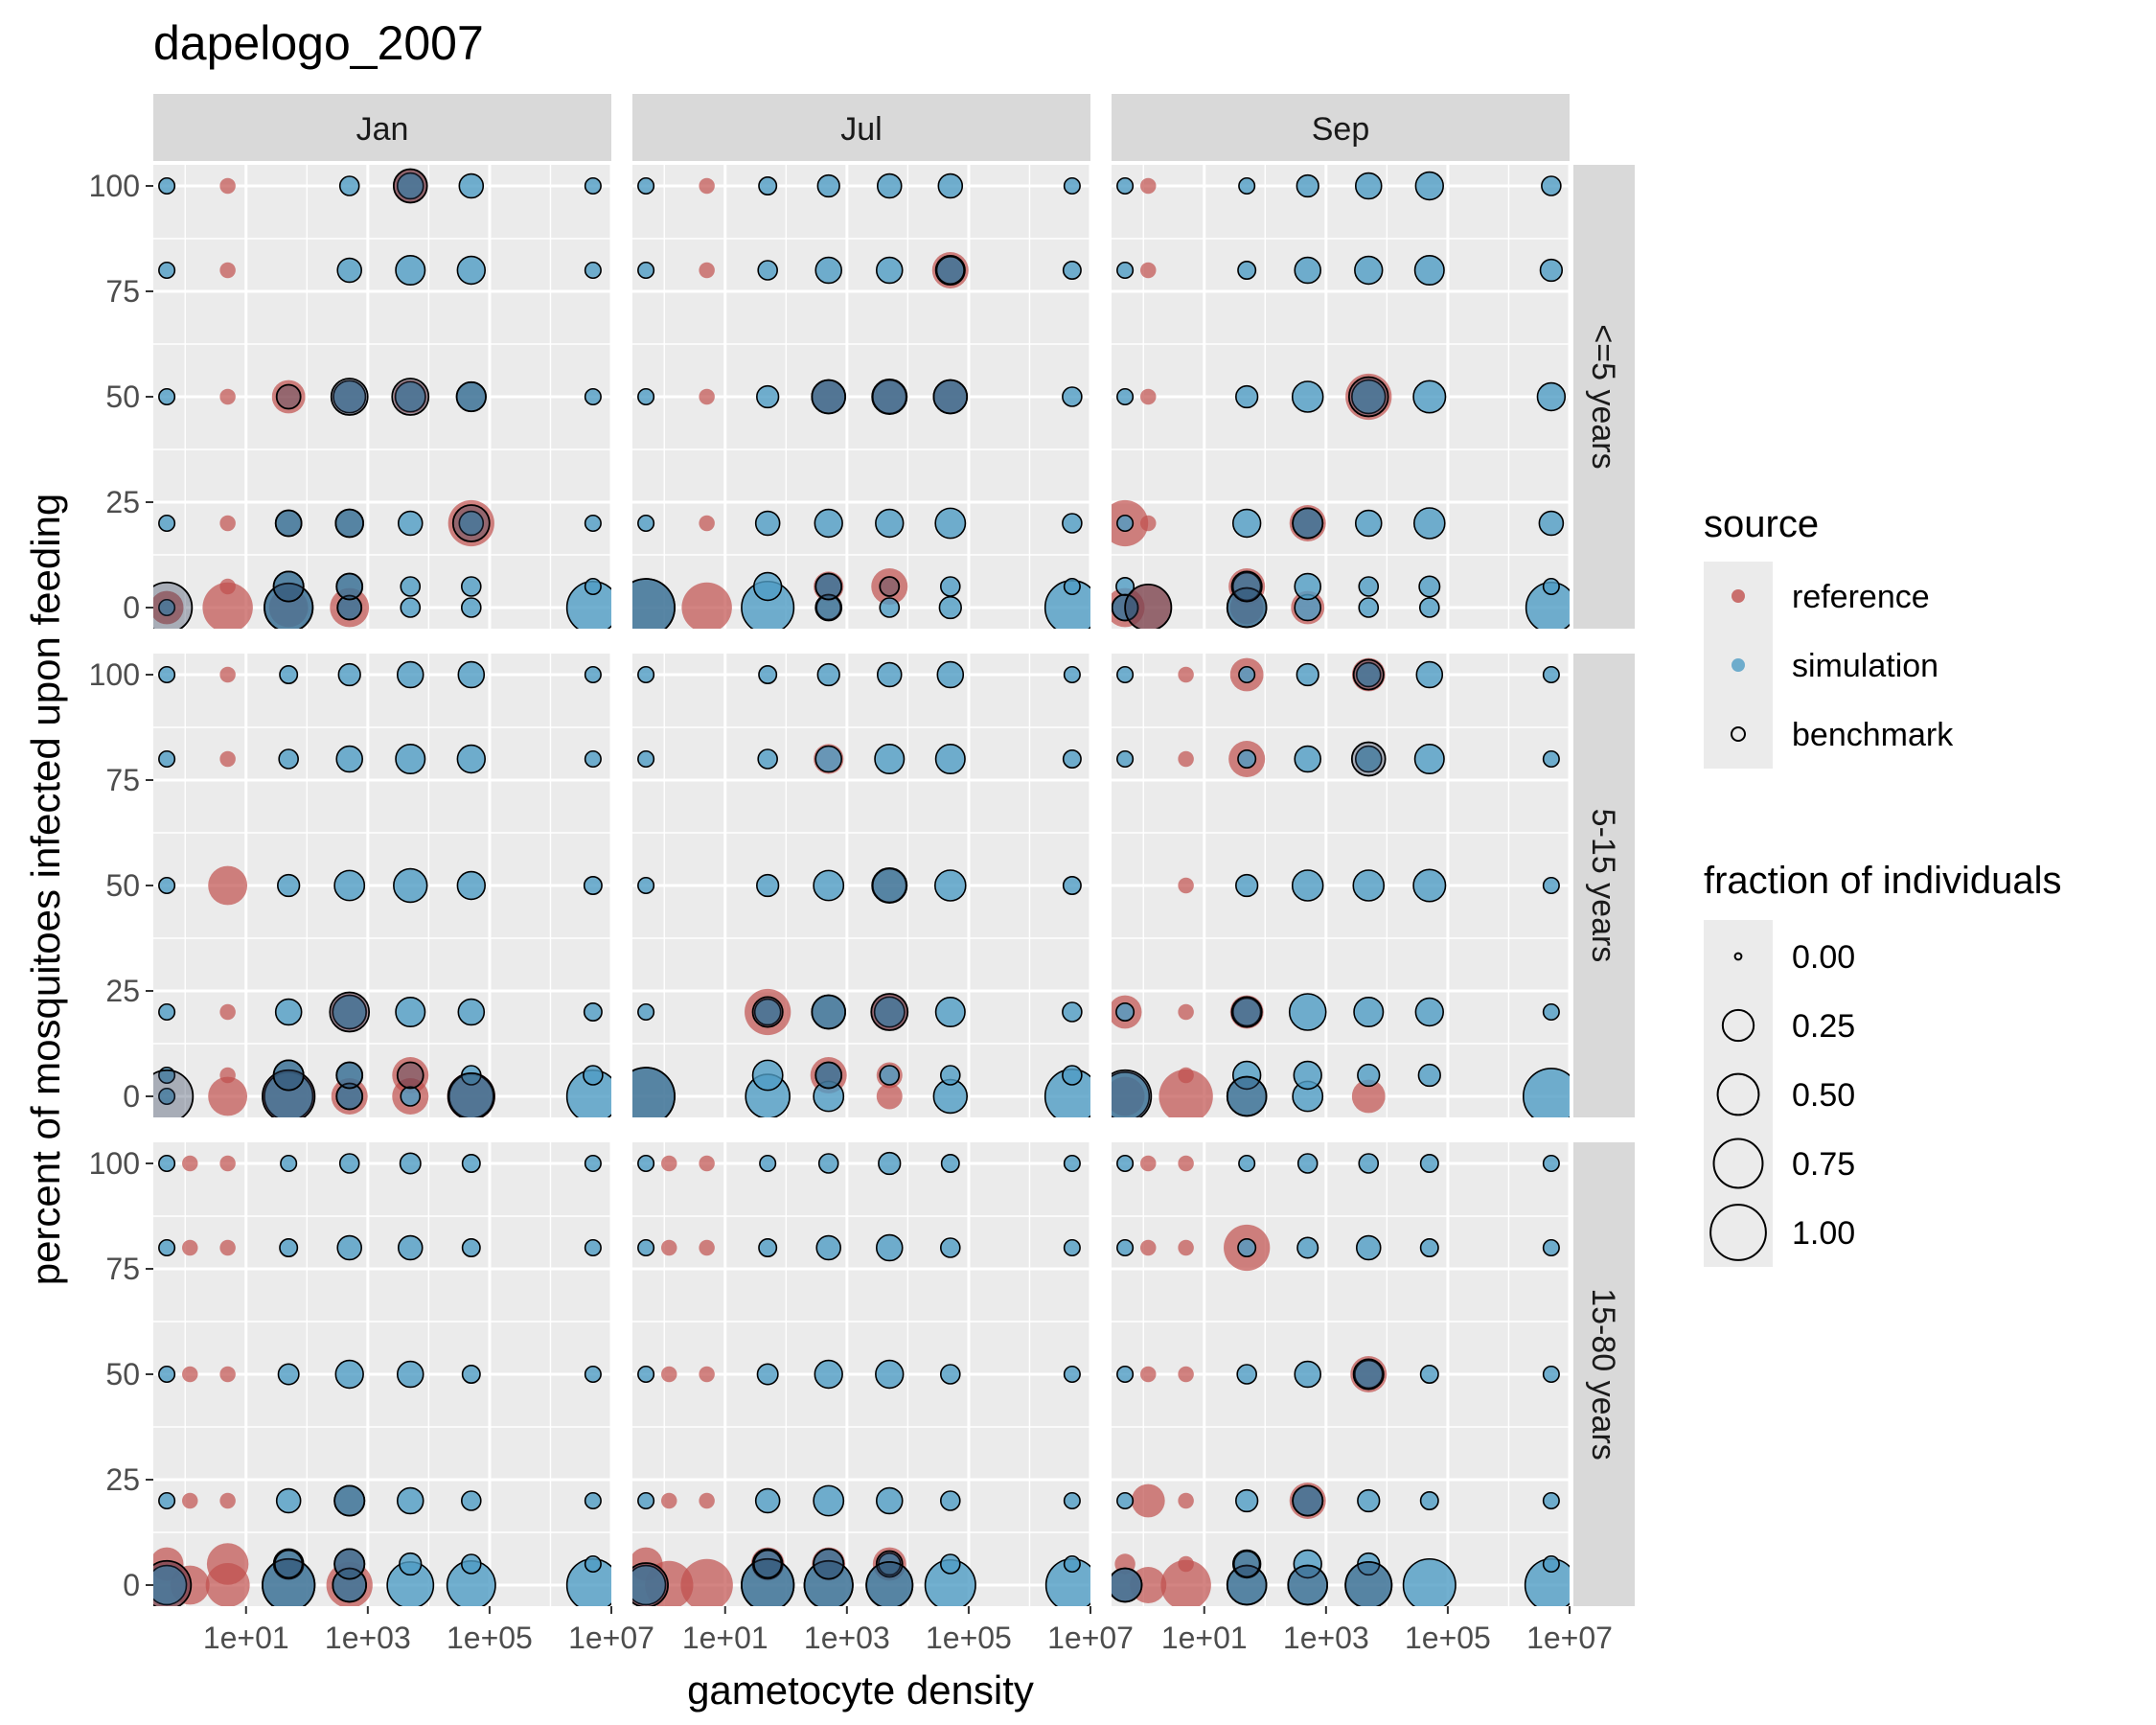 This screenshot has height=1725, width=2156. What do you see at coordinates (969, 1638) in the screenshot?
I see `x-tick-label: 1e+05` at bounding box center [969, 1638].